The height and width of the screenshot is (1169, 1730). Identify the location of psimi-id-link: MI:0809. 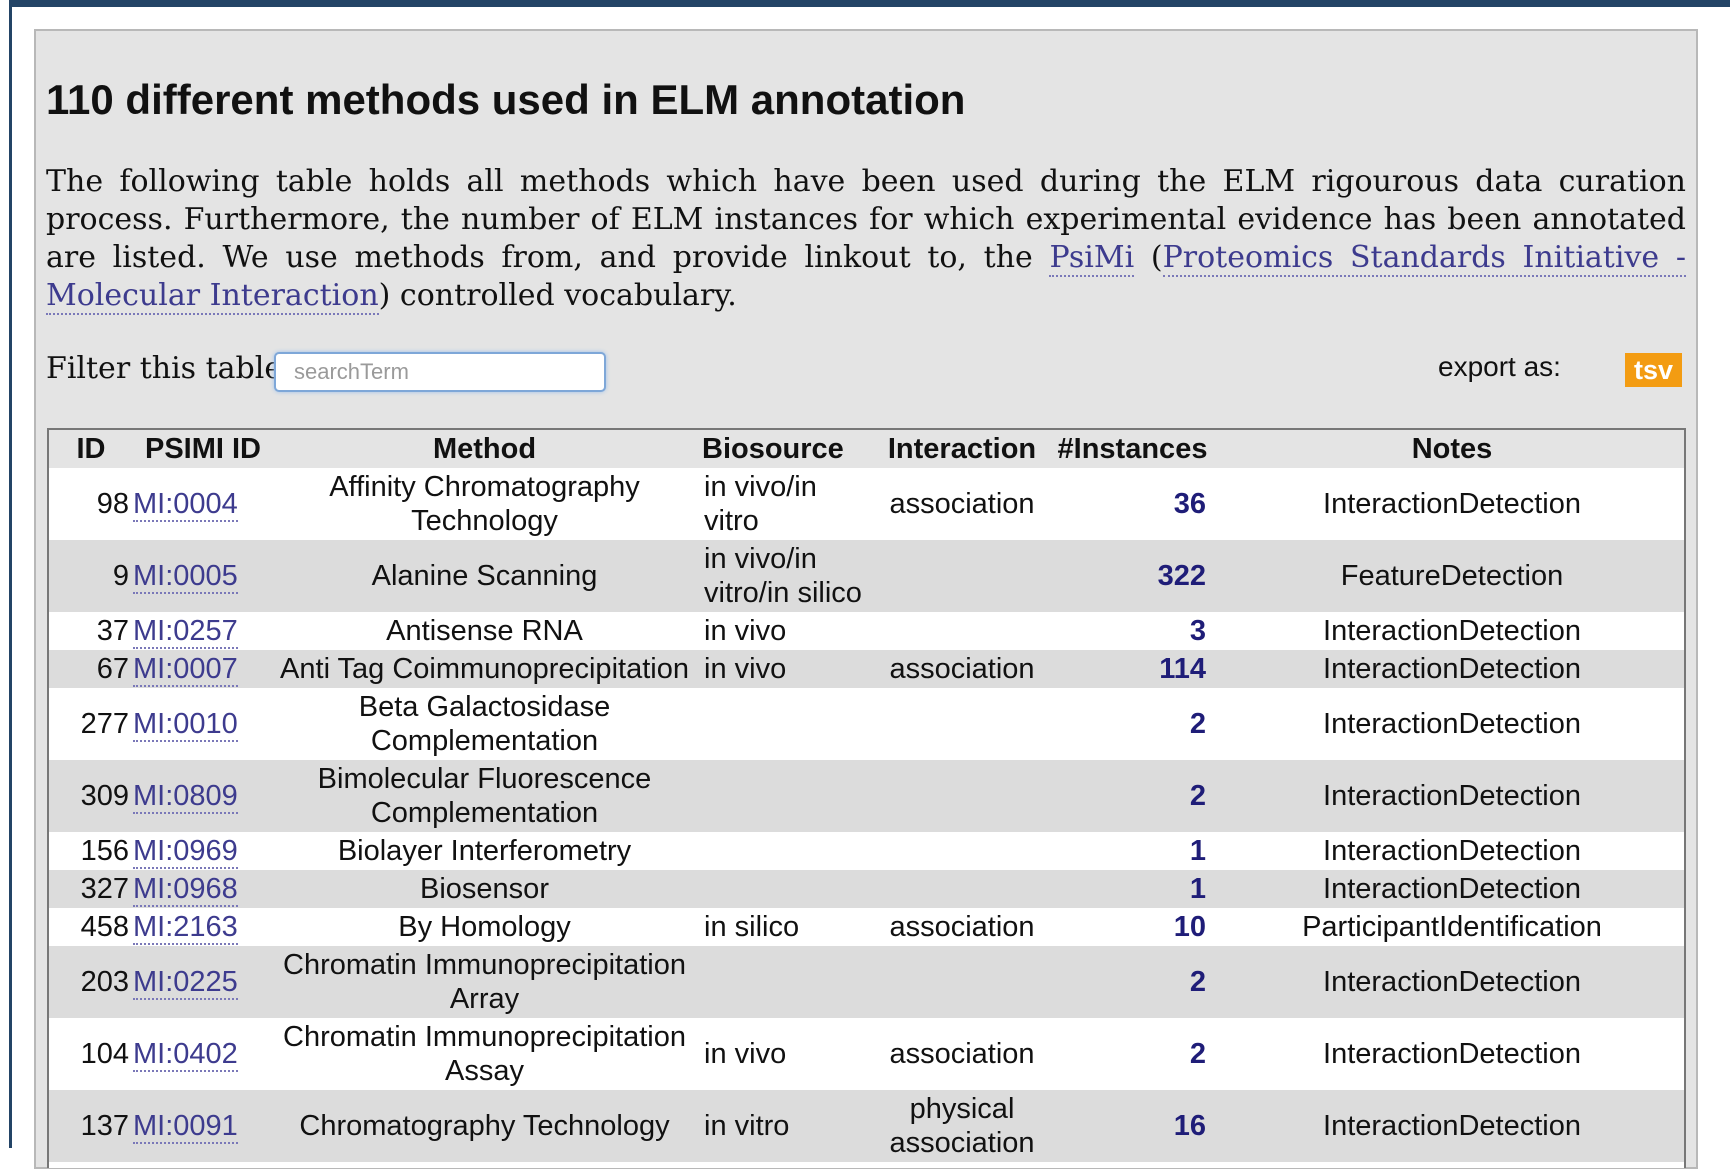
(185, 797).